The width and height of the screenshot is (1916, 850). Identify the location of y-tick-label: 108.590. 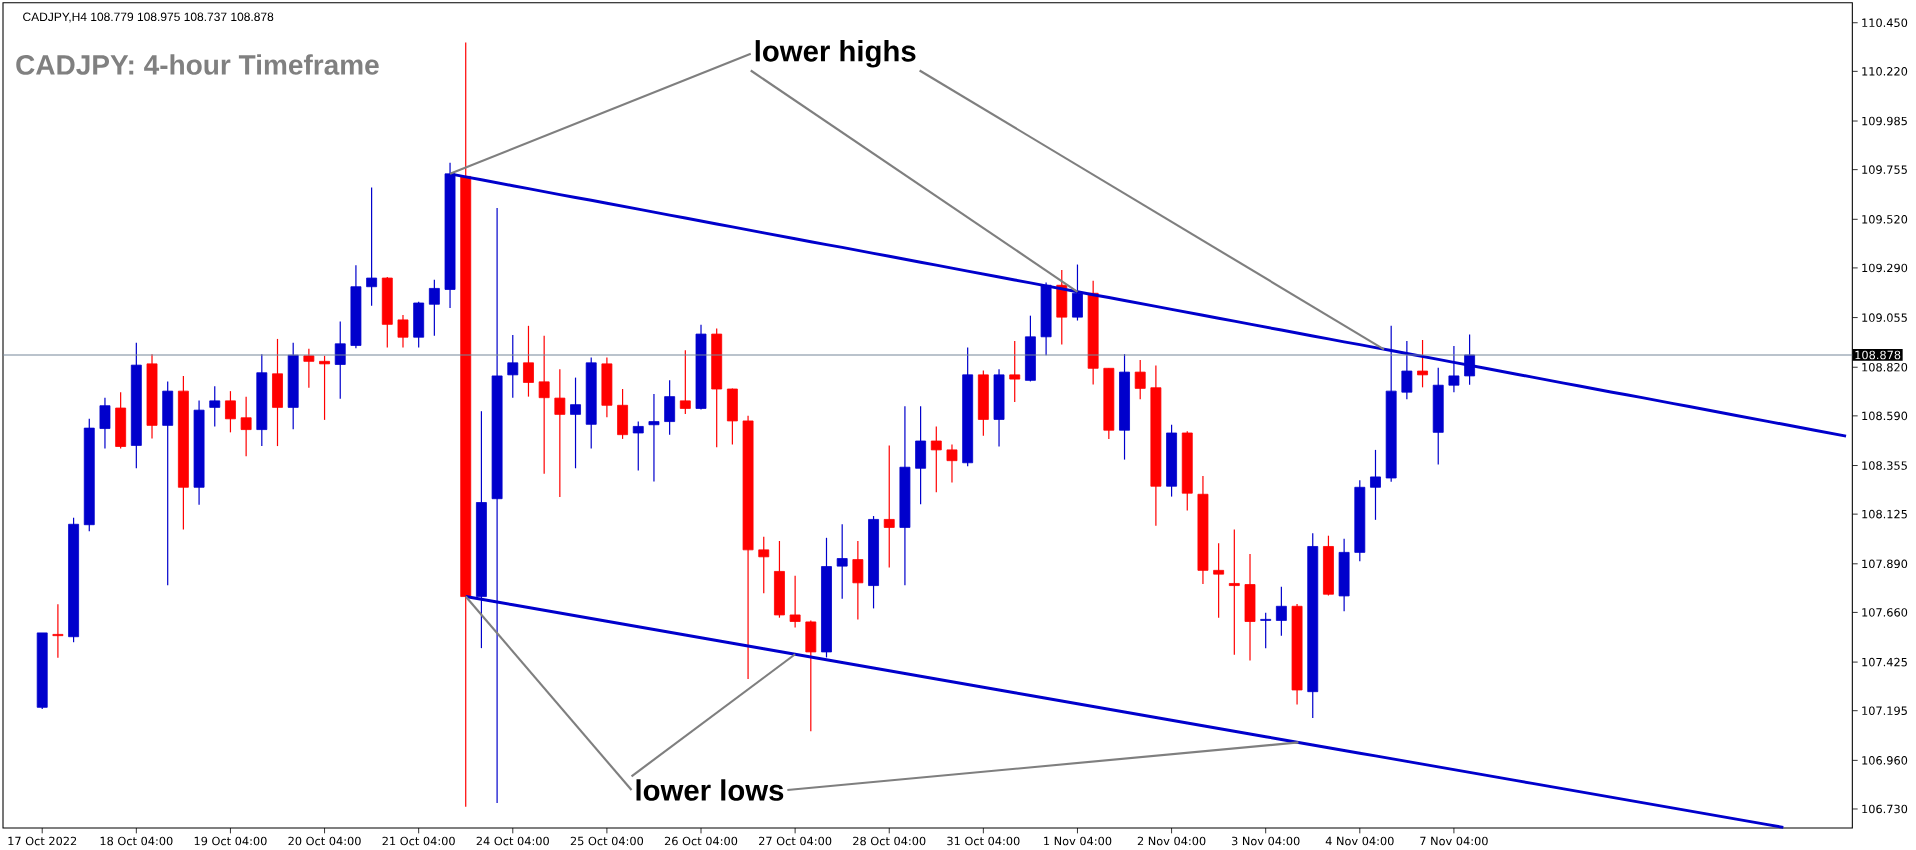
(1885, 416).